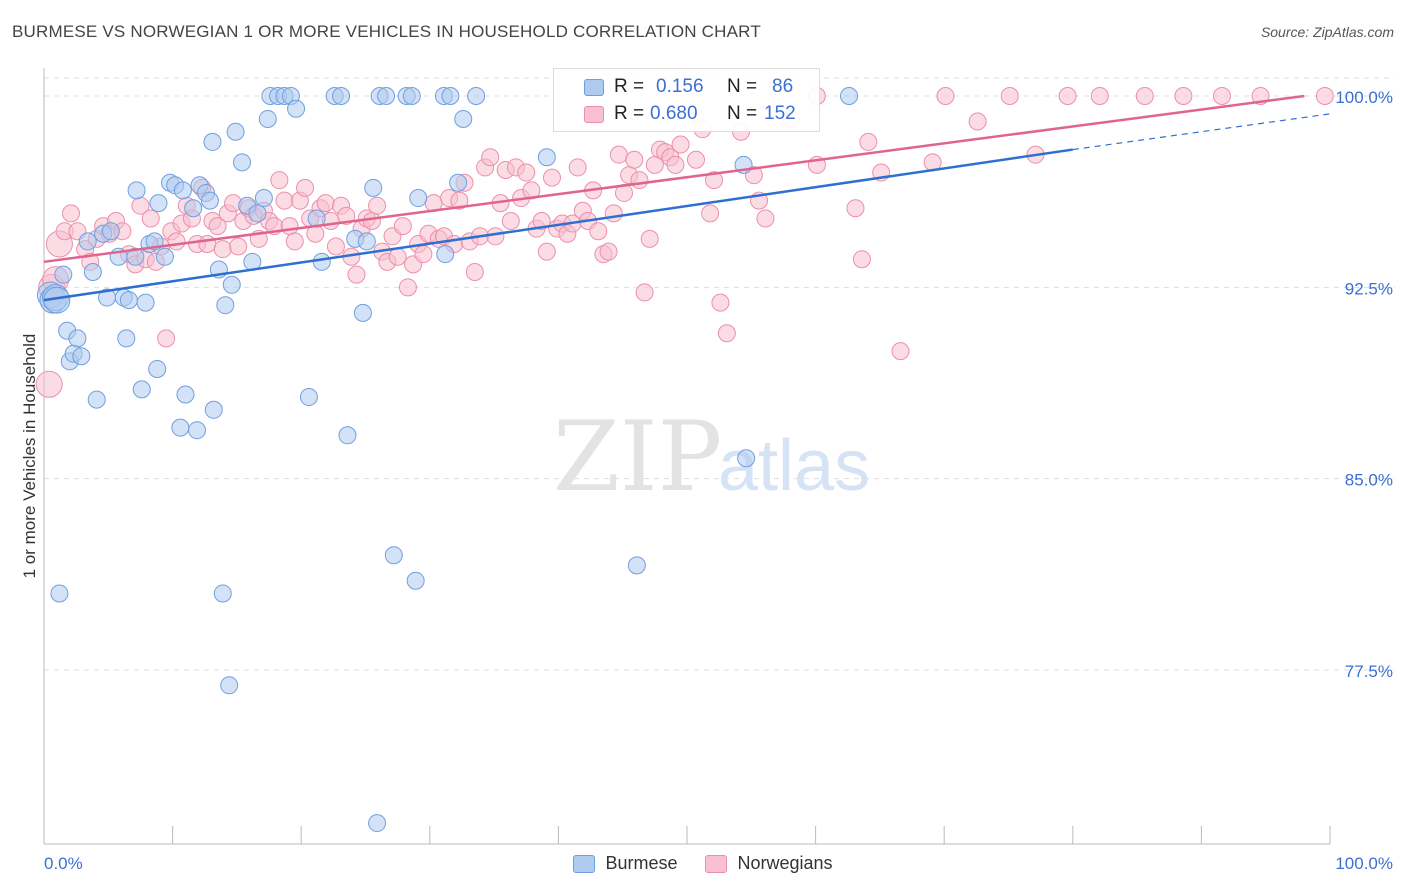 This screenshot has width=1406, height=892. Describe the element at coordinates (783, 86) in the screenshot. I see `stats-n-value-burmese: 86` at that location.